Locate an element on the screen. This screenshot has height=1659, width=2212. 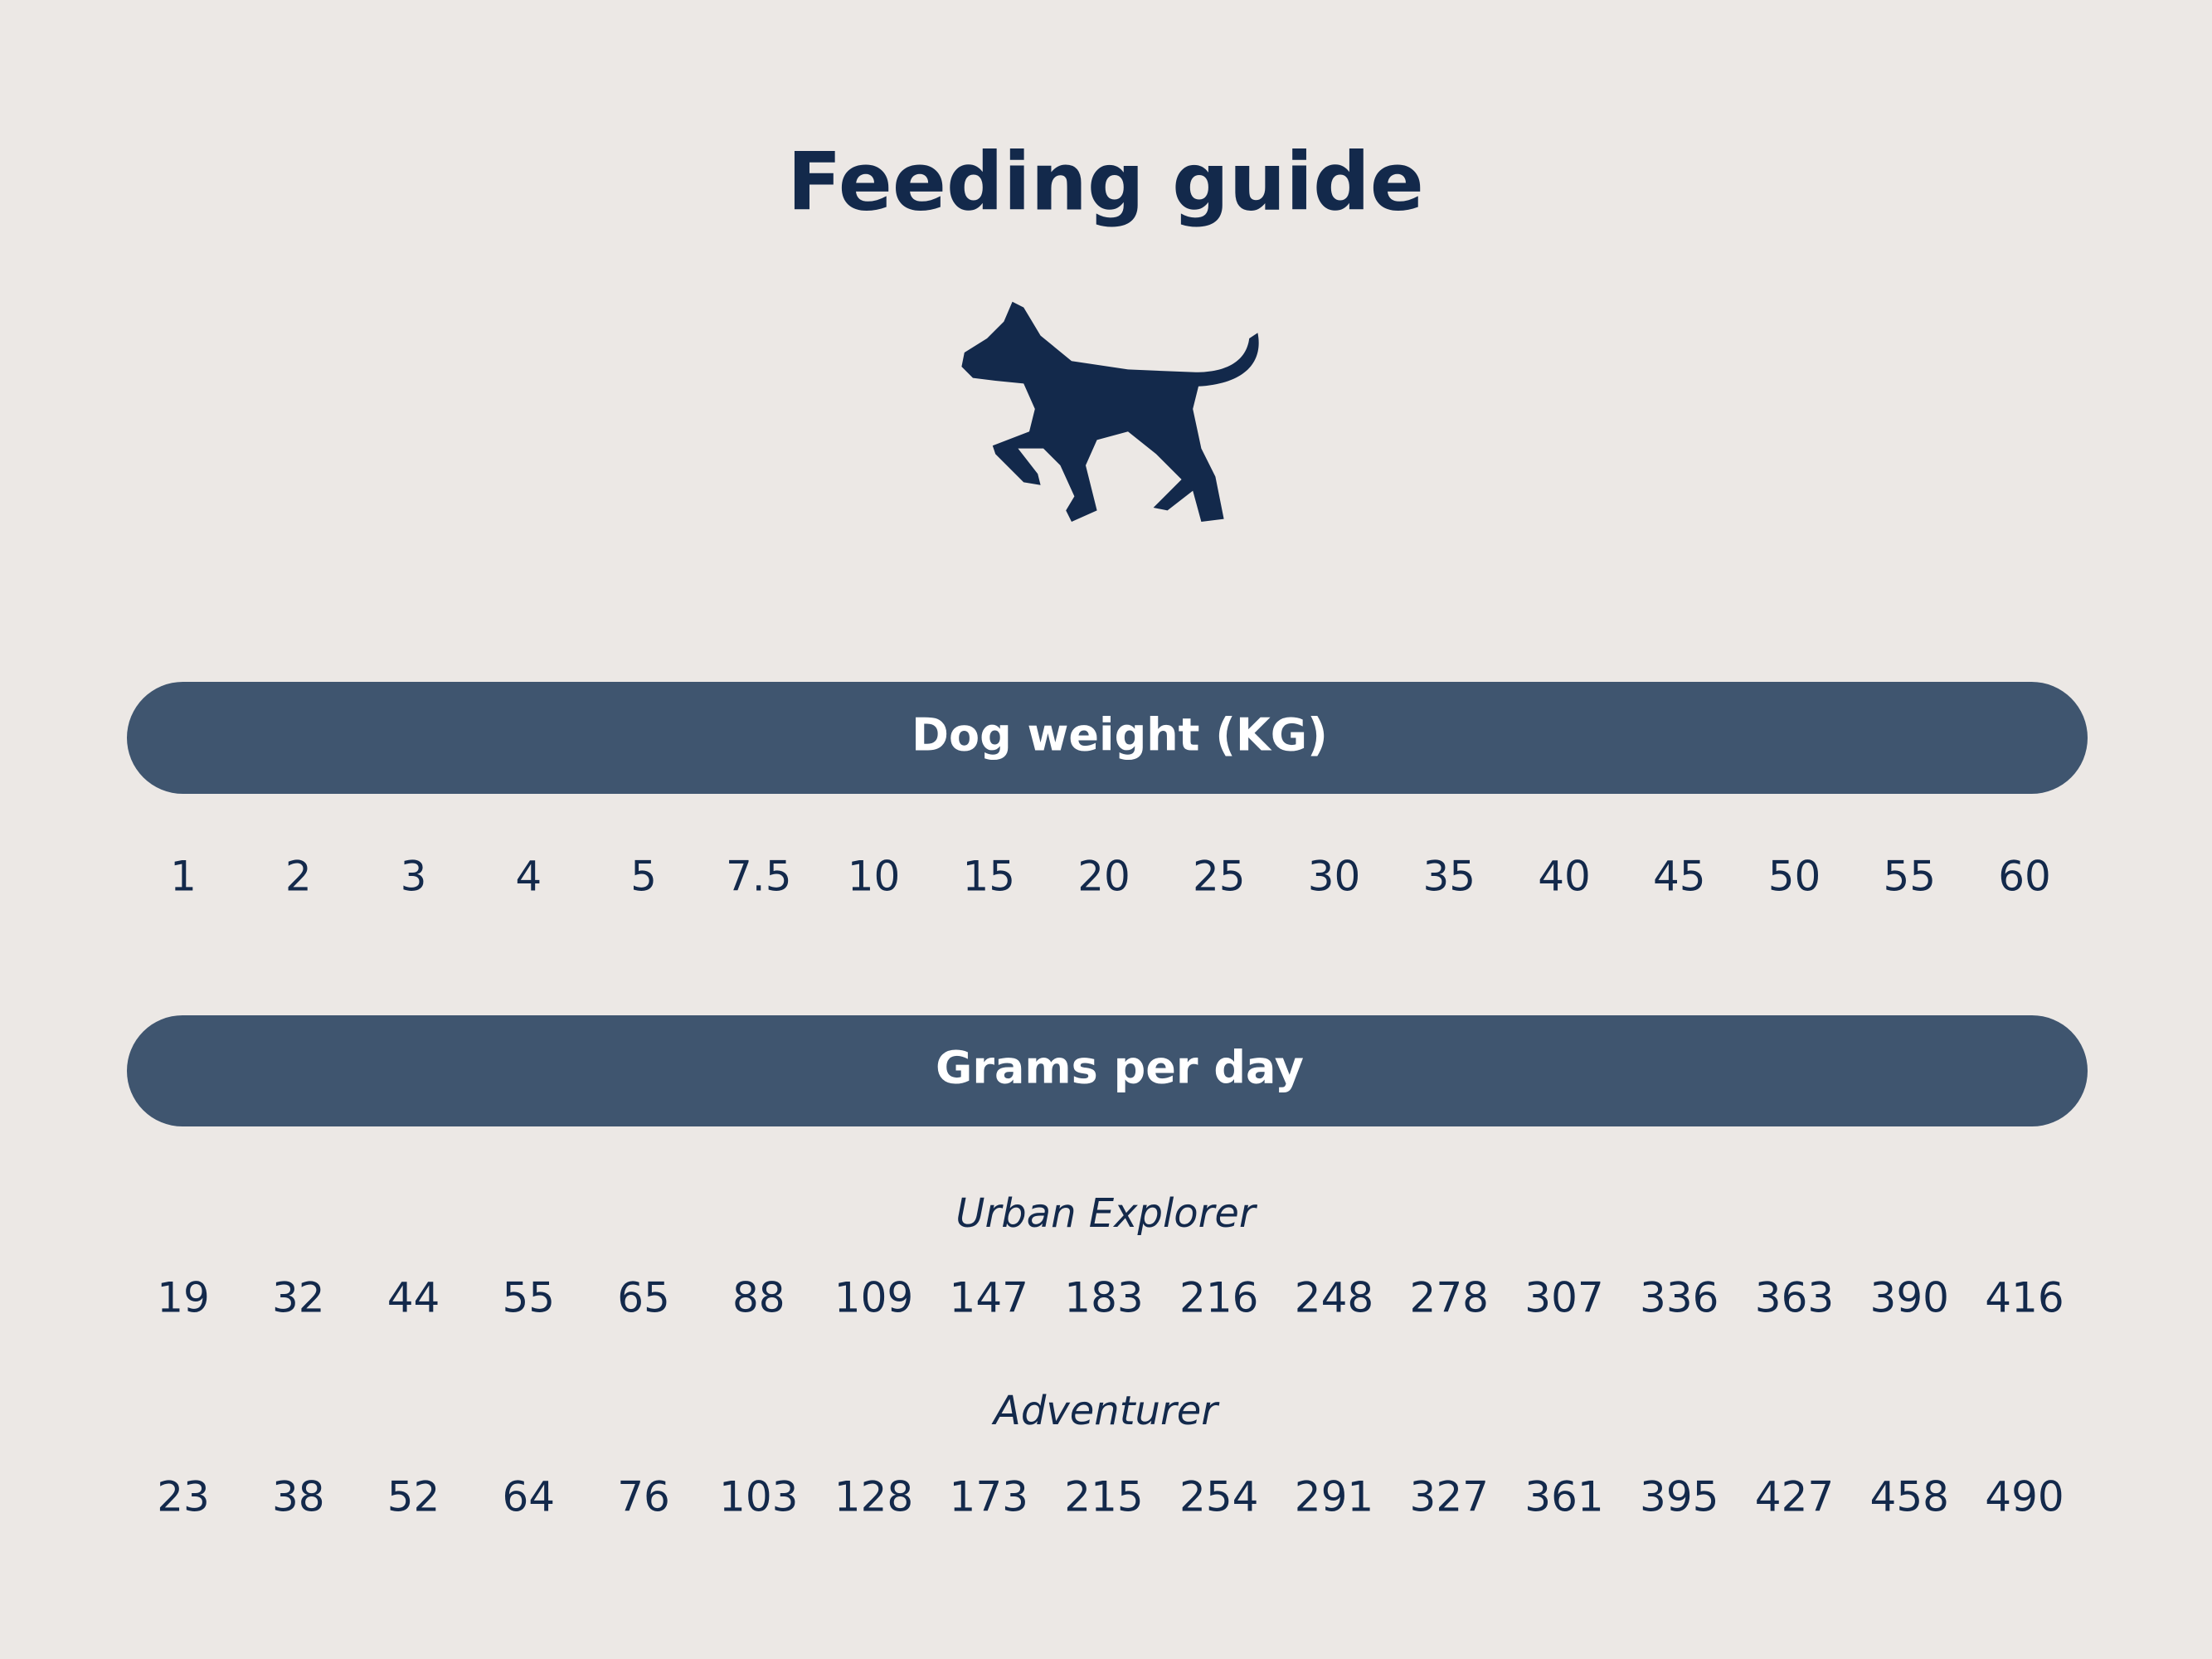
grams-value: 390 is located at coordinates (1910, 1298).